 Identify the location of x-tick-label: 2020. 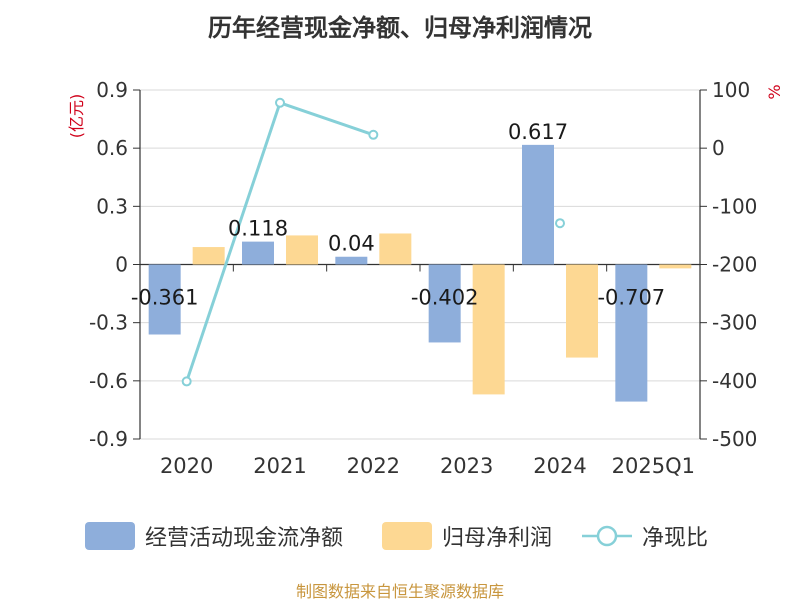
(186, 466).